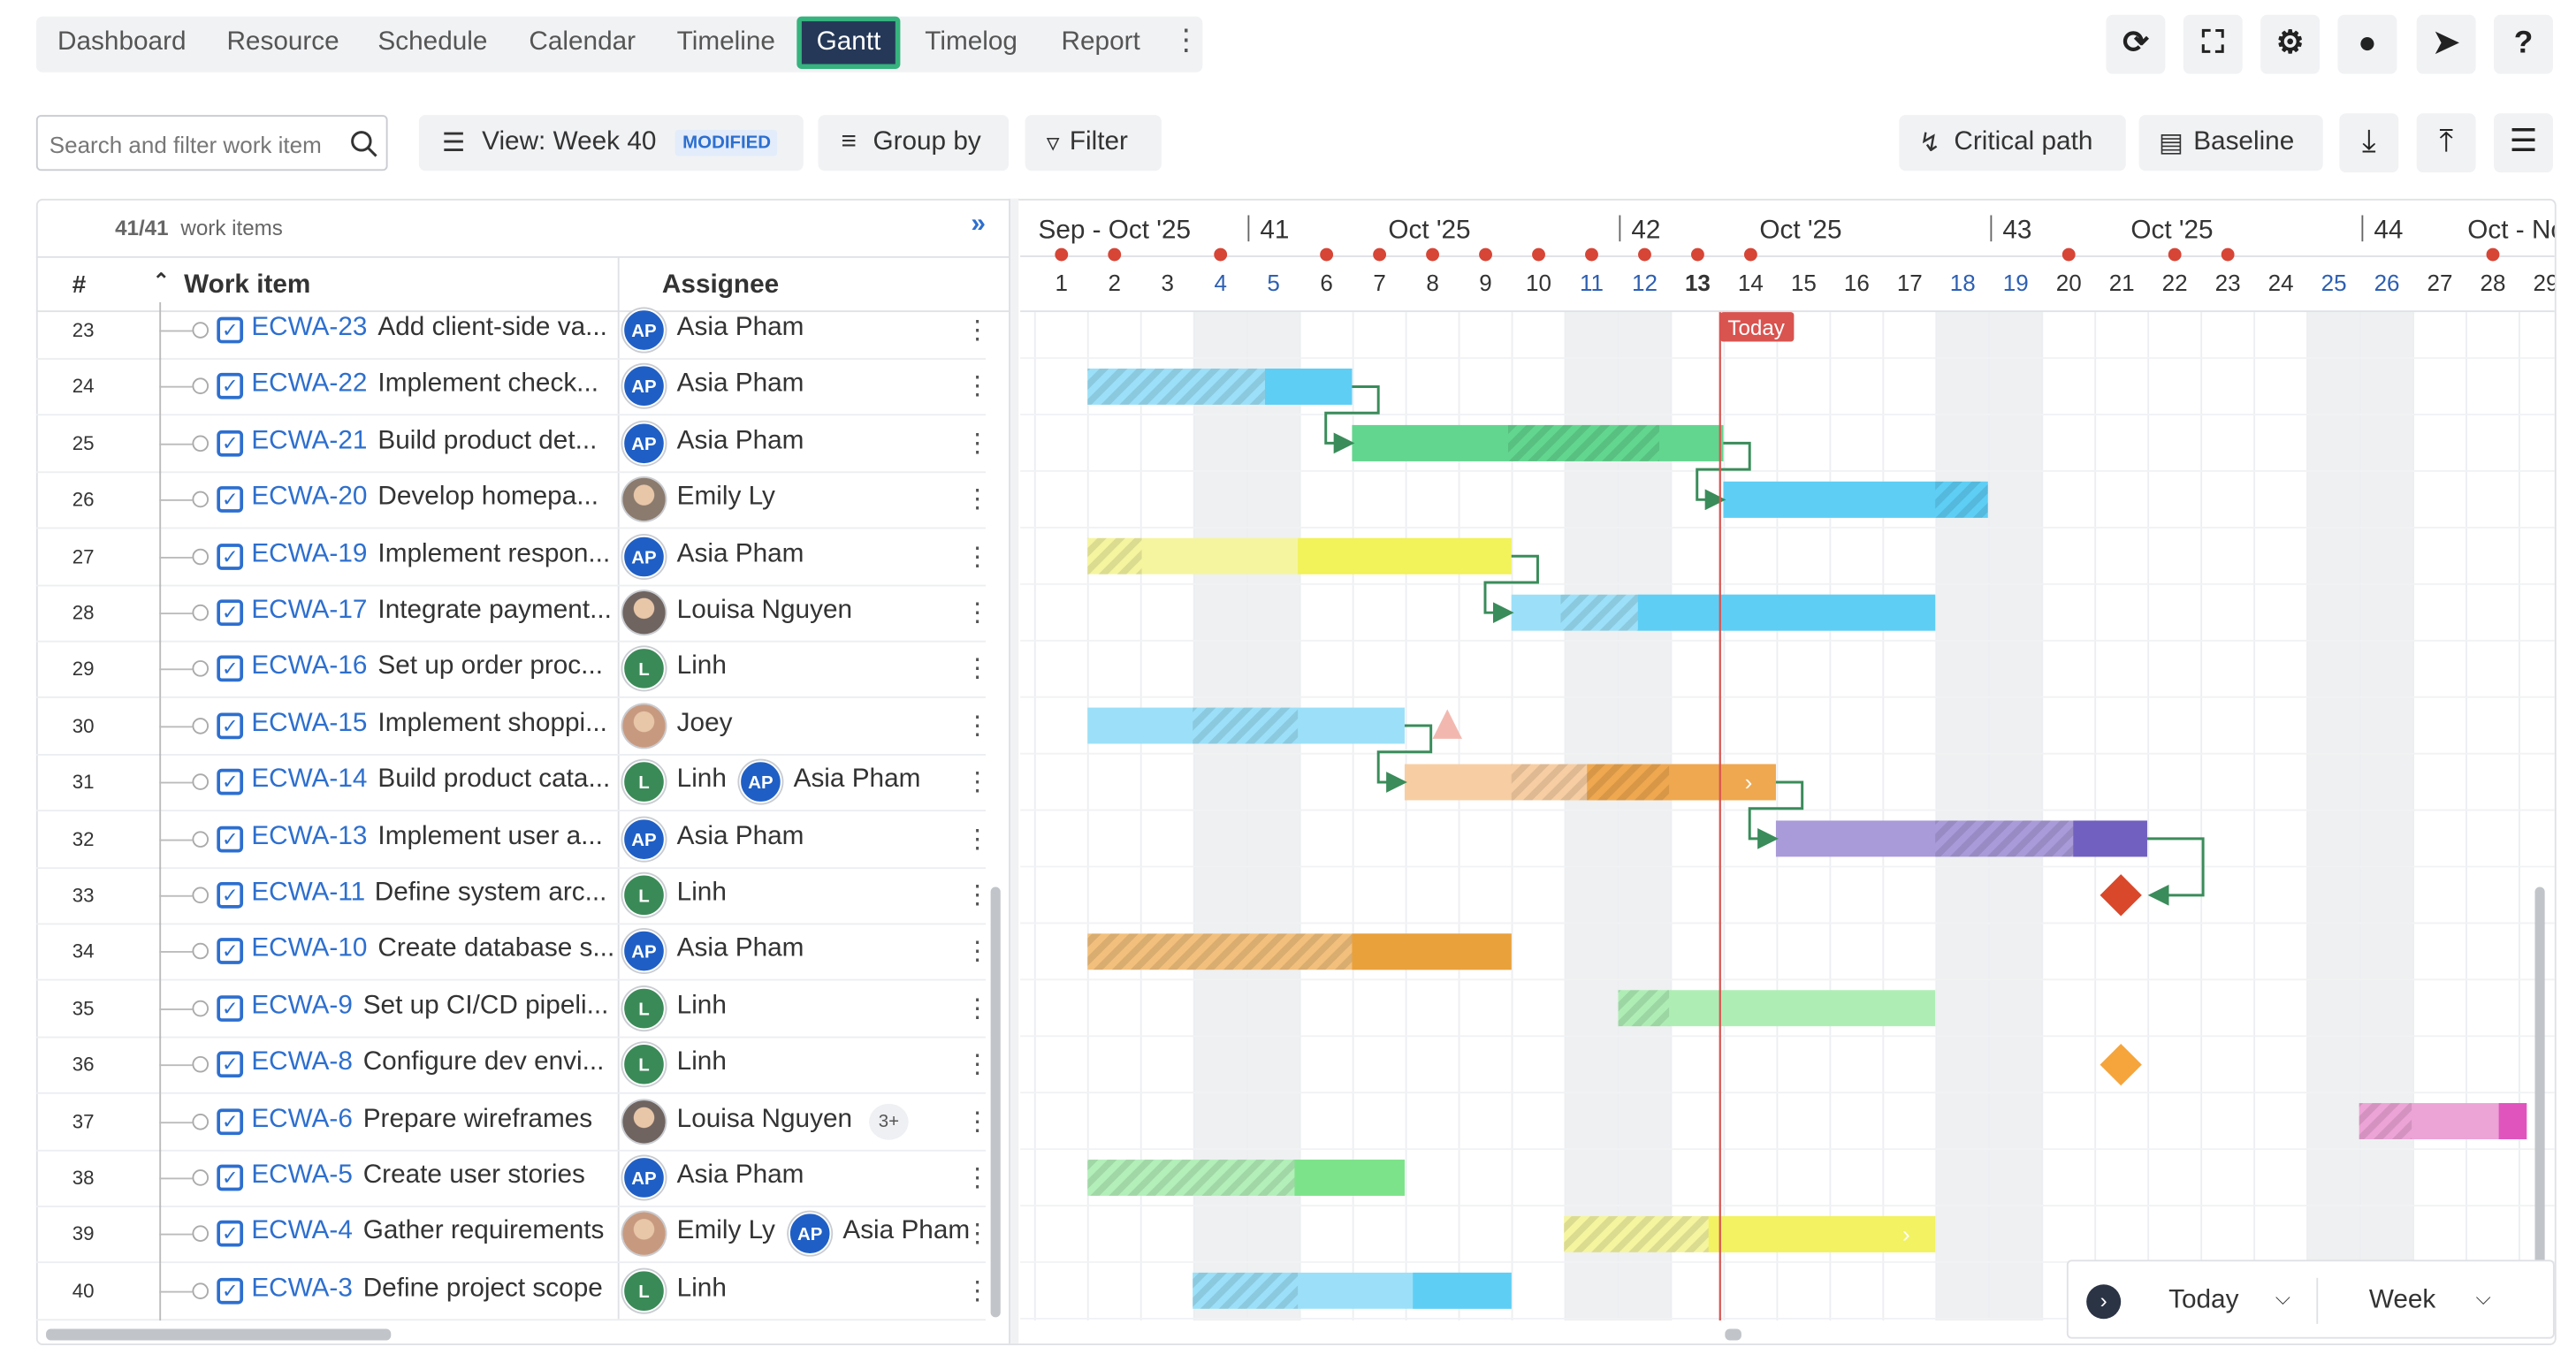 This screenshot has width=2576, height=1362. I want to click on day-label: 18, so click(1963, 283).